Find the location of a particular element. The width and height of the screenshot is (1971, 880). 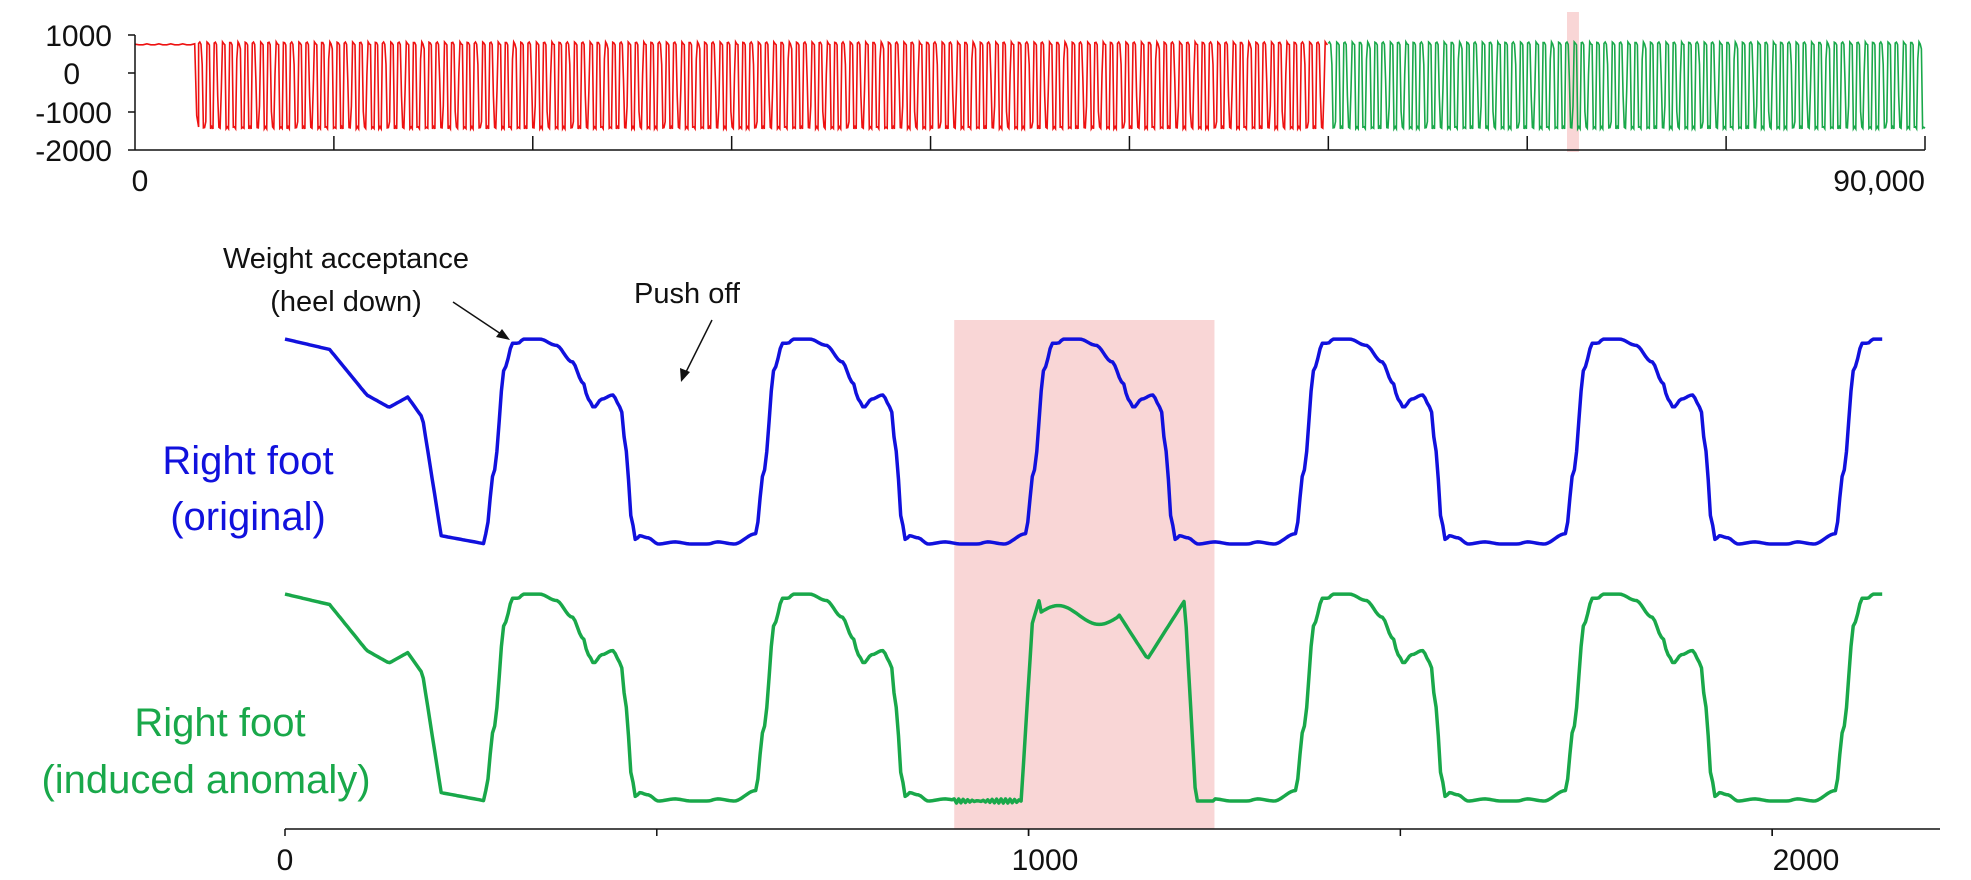

series-label-original: (original) is located at coordinates (248, 517).